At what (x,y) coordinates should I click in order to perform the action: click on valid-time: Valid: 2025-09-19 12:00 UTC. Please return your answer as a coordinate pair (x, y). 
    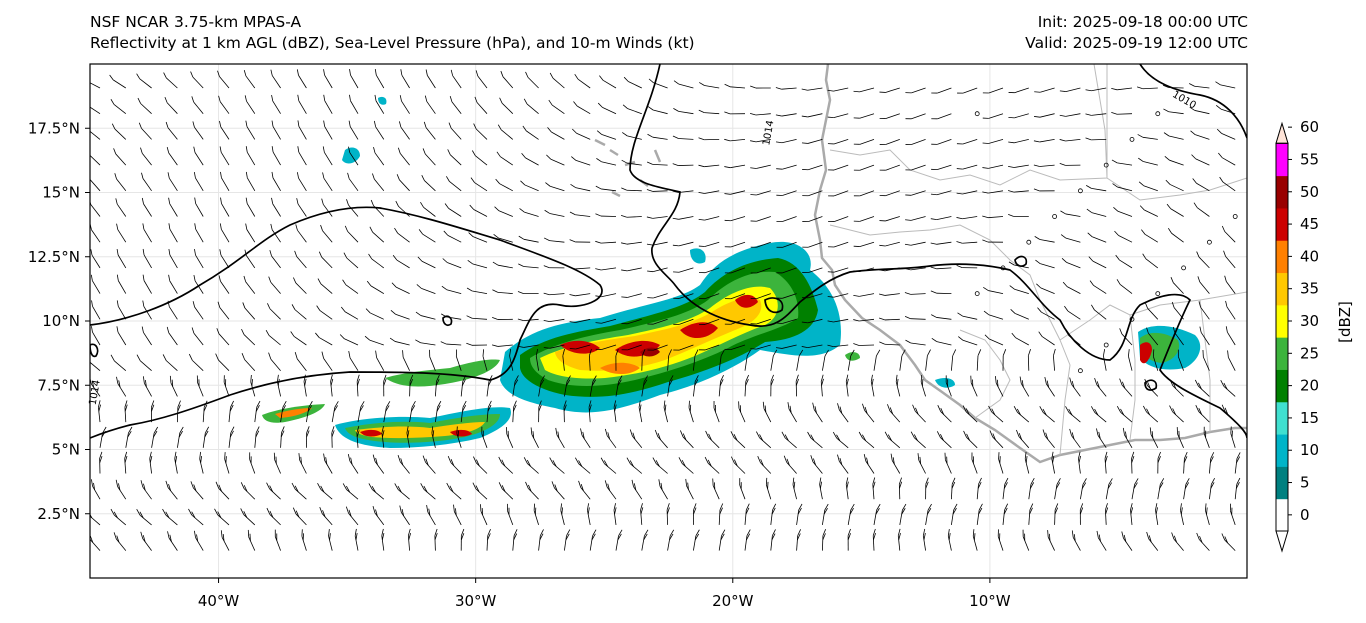
    Looking at the image, I should click on (1136, 43).